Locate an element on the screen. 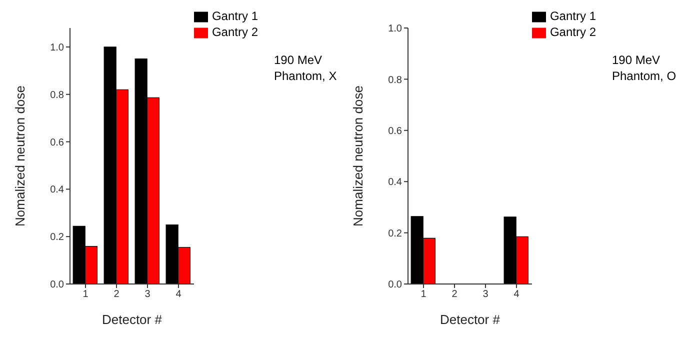 The image size is (693, 342). text: Phantom, O is located at coordinates (644, 76).